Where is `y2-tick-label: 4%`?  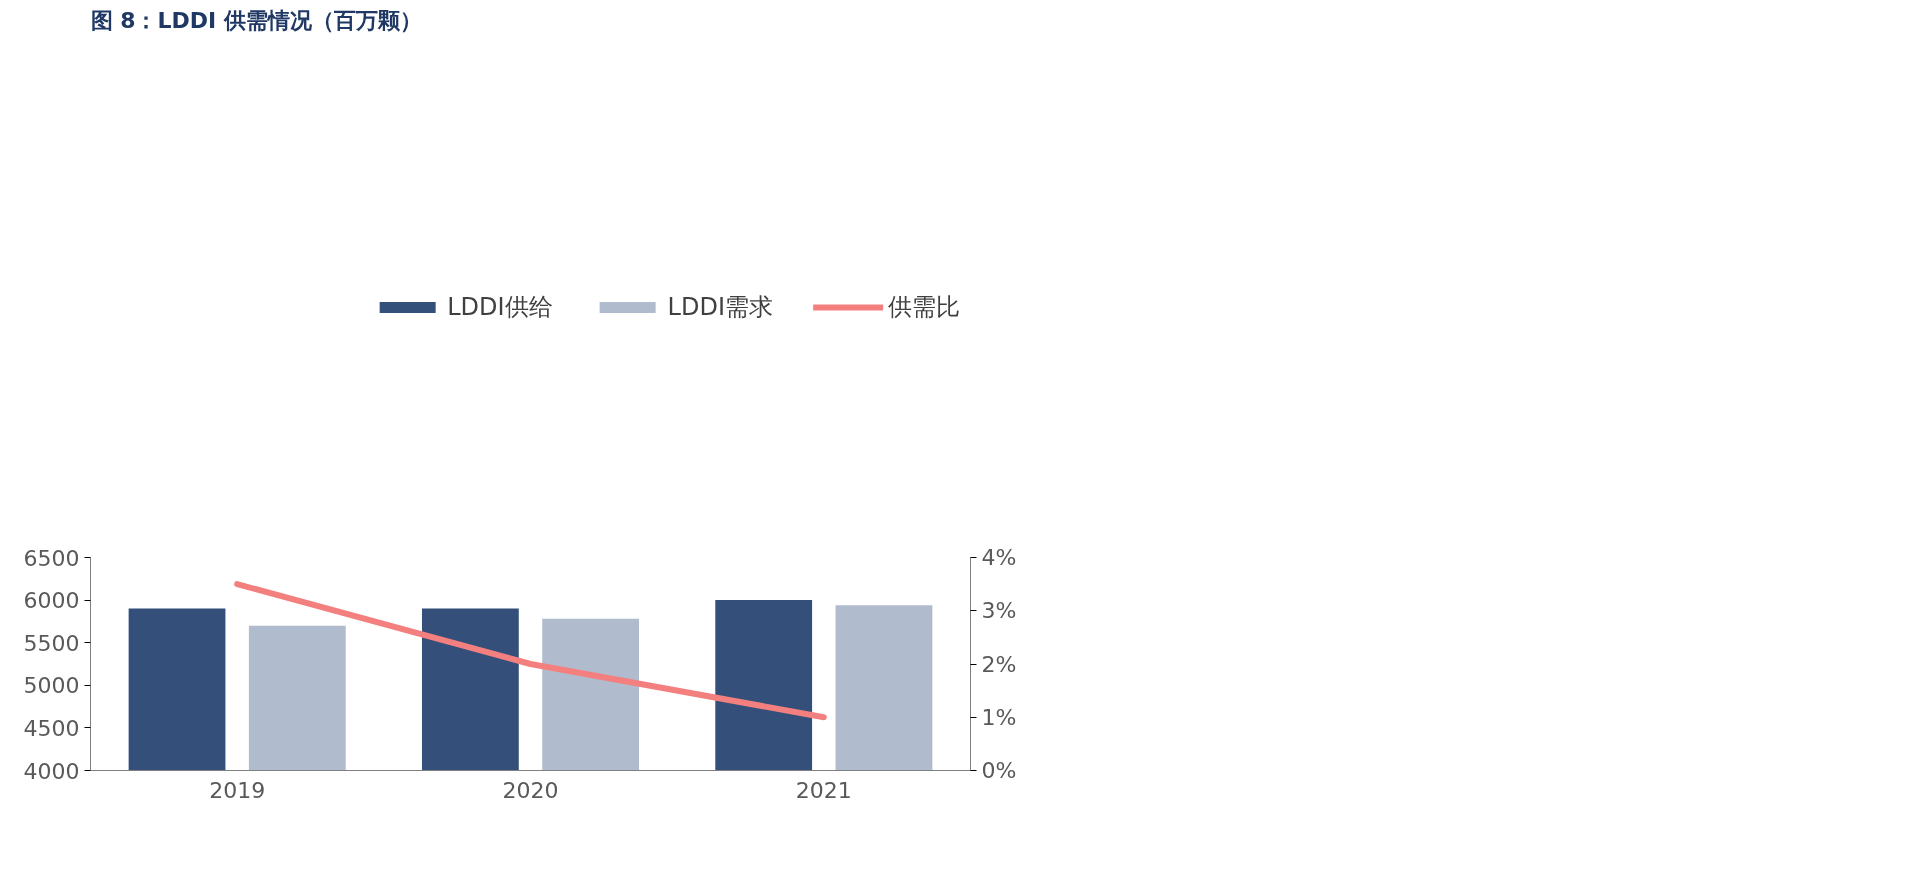 y2-tick-label: 4% is located at coordinates (999, 557).